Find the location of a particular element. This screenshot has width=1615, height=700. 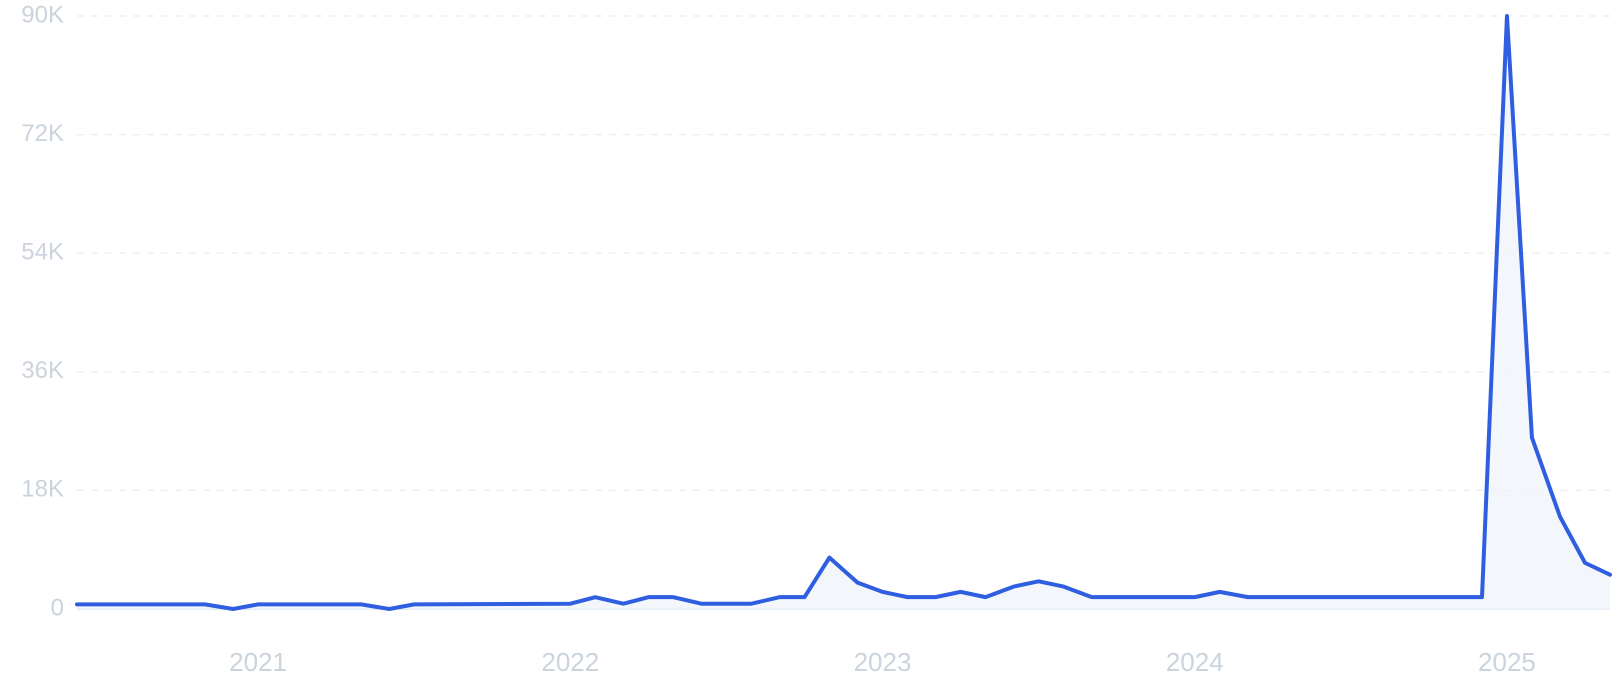

x-tick-label: 2023 is located at coordinates (883, 662).